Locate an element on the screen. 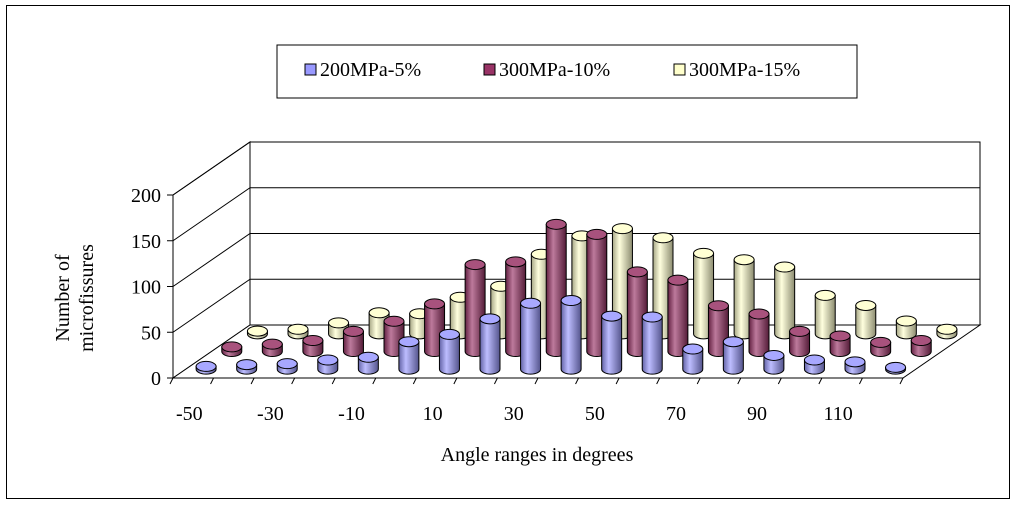 Image resolution: width=1019 pixels, height=506 pixels. y-tick-label: 50 is located at coordinates (151, 333).